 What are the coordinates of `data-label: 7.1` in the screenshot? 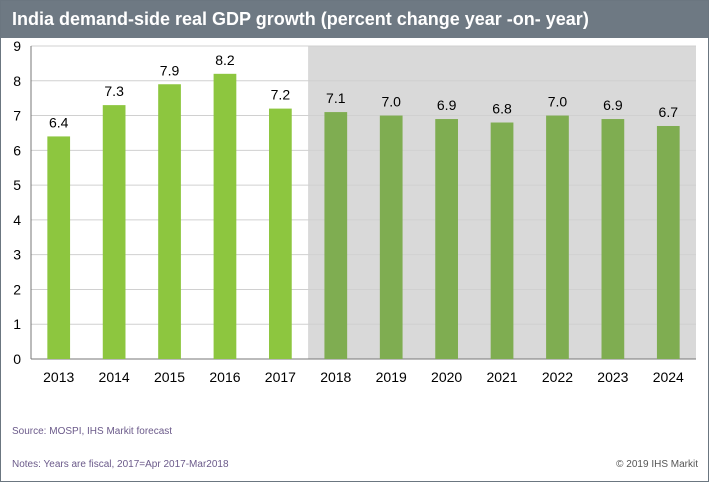 It's located at (336, 98).